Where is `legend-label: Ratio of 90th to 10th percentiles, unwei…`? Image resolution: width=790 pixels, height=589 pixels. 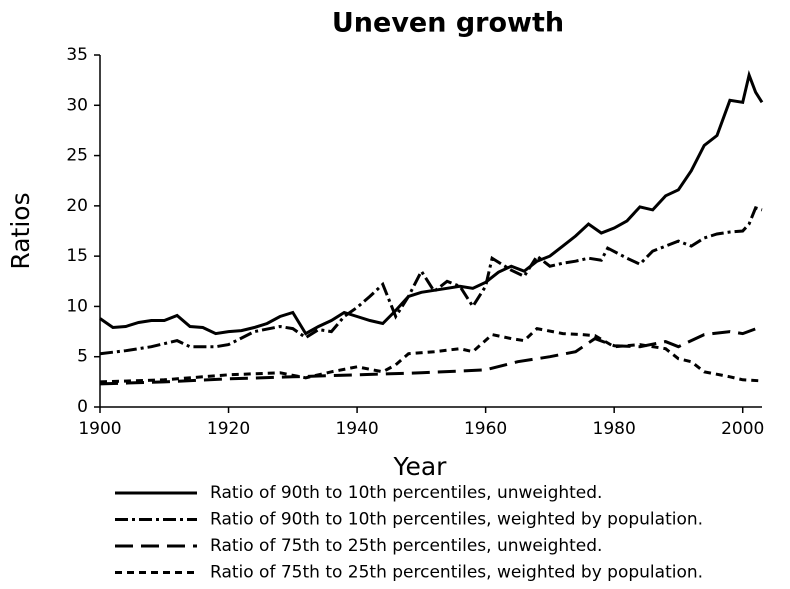 legend-label: Ratio of 90th to 10th percentiles, unwei… is located at coordinates (406, 493).